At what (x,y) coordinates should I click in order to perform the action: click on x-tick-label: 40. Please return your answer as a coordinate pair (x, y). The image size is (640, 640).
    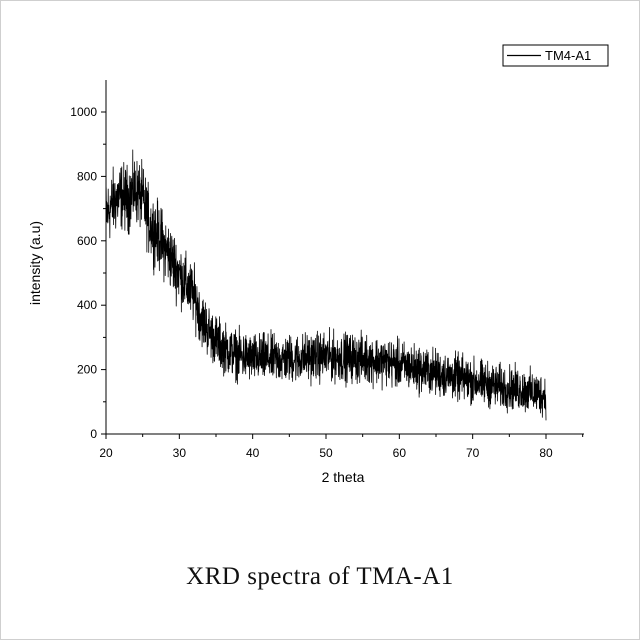
    Looking at the image, I should click on (253, 453).